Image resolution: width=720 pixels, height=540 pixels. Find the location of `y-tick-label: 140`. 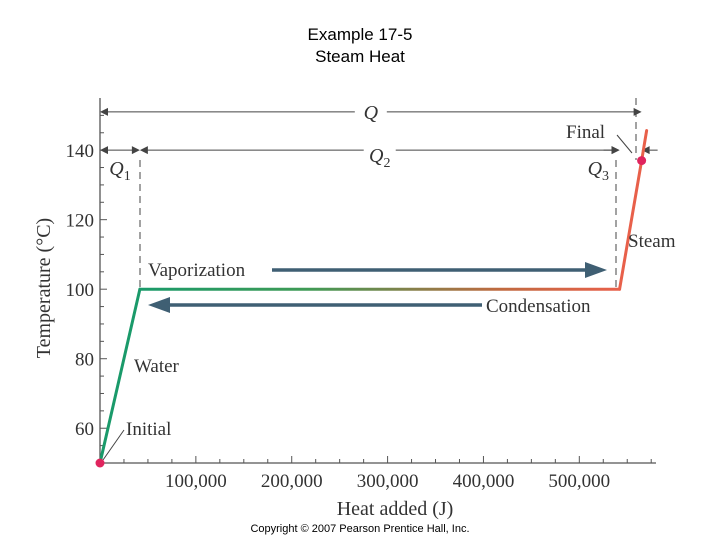

y-tick-label: 140 is located at coordinates (80, 151).